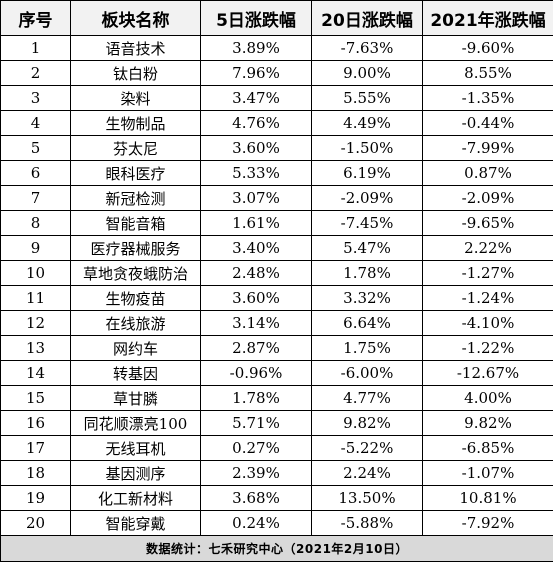 The width and height of the screenshot is (553, 563). Describe the element at coordinates (367, 373) in the screenshot. I see `change-20d-cell: -6.00%` at that location.